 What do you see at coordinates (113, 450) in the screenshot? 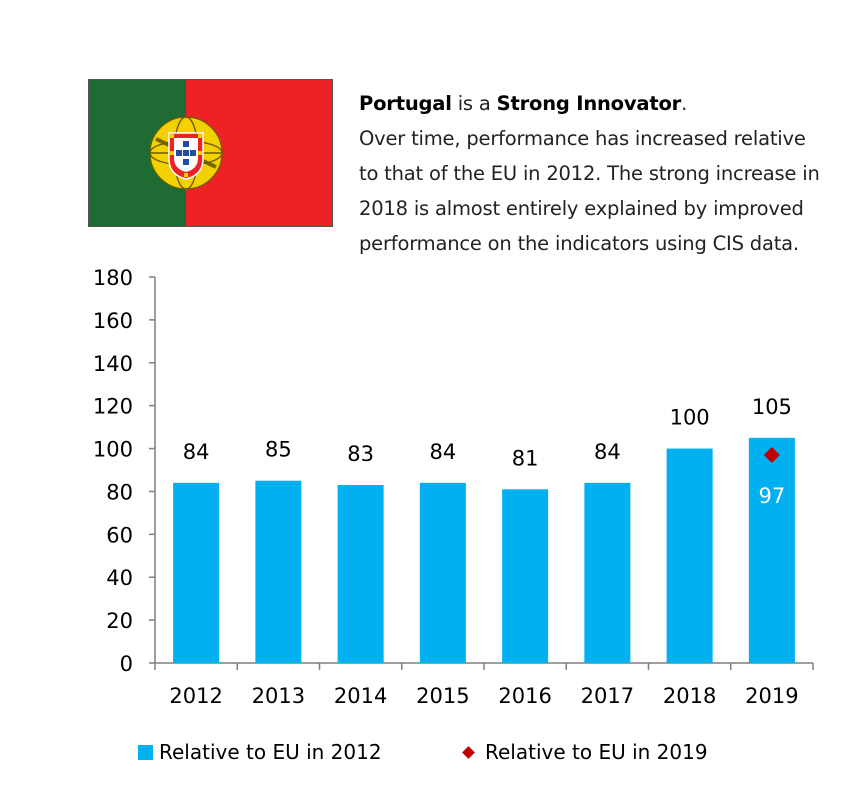
I see `y-tick-label: 100` at bounding box center [113, 450].